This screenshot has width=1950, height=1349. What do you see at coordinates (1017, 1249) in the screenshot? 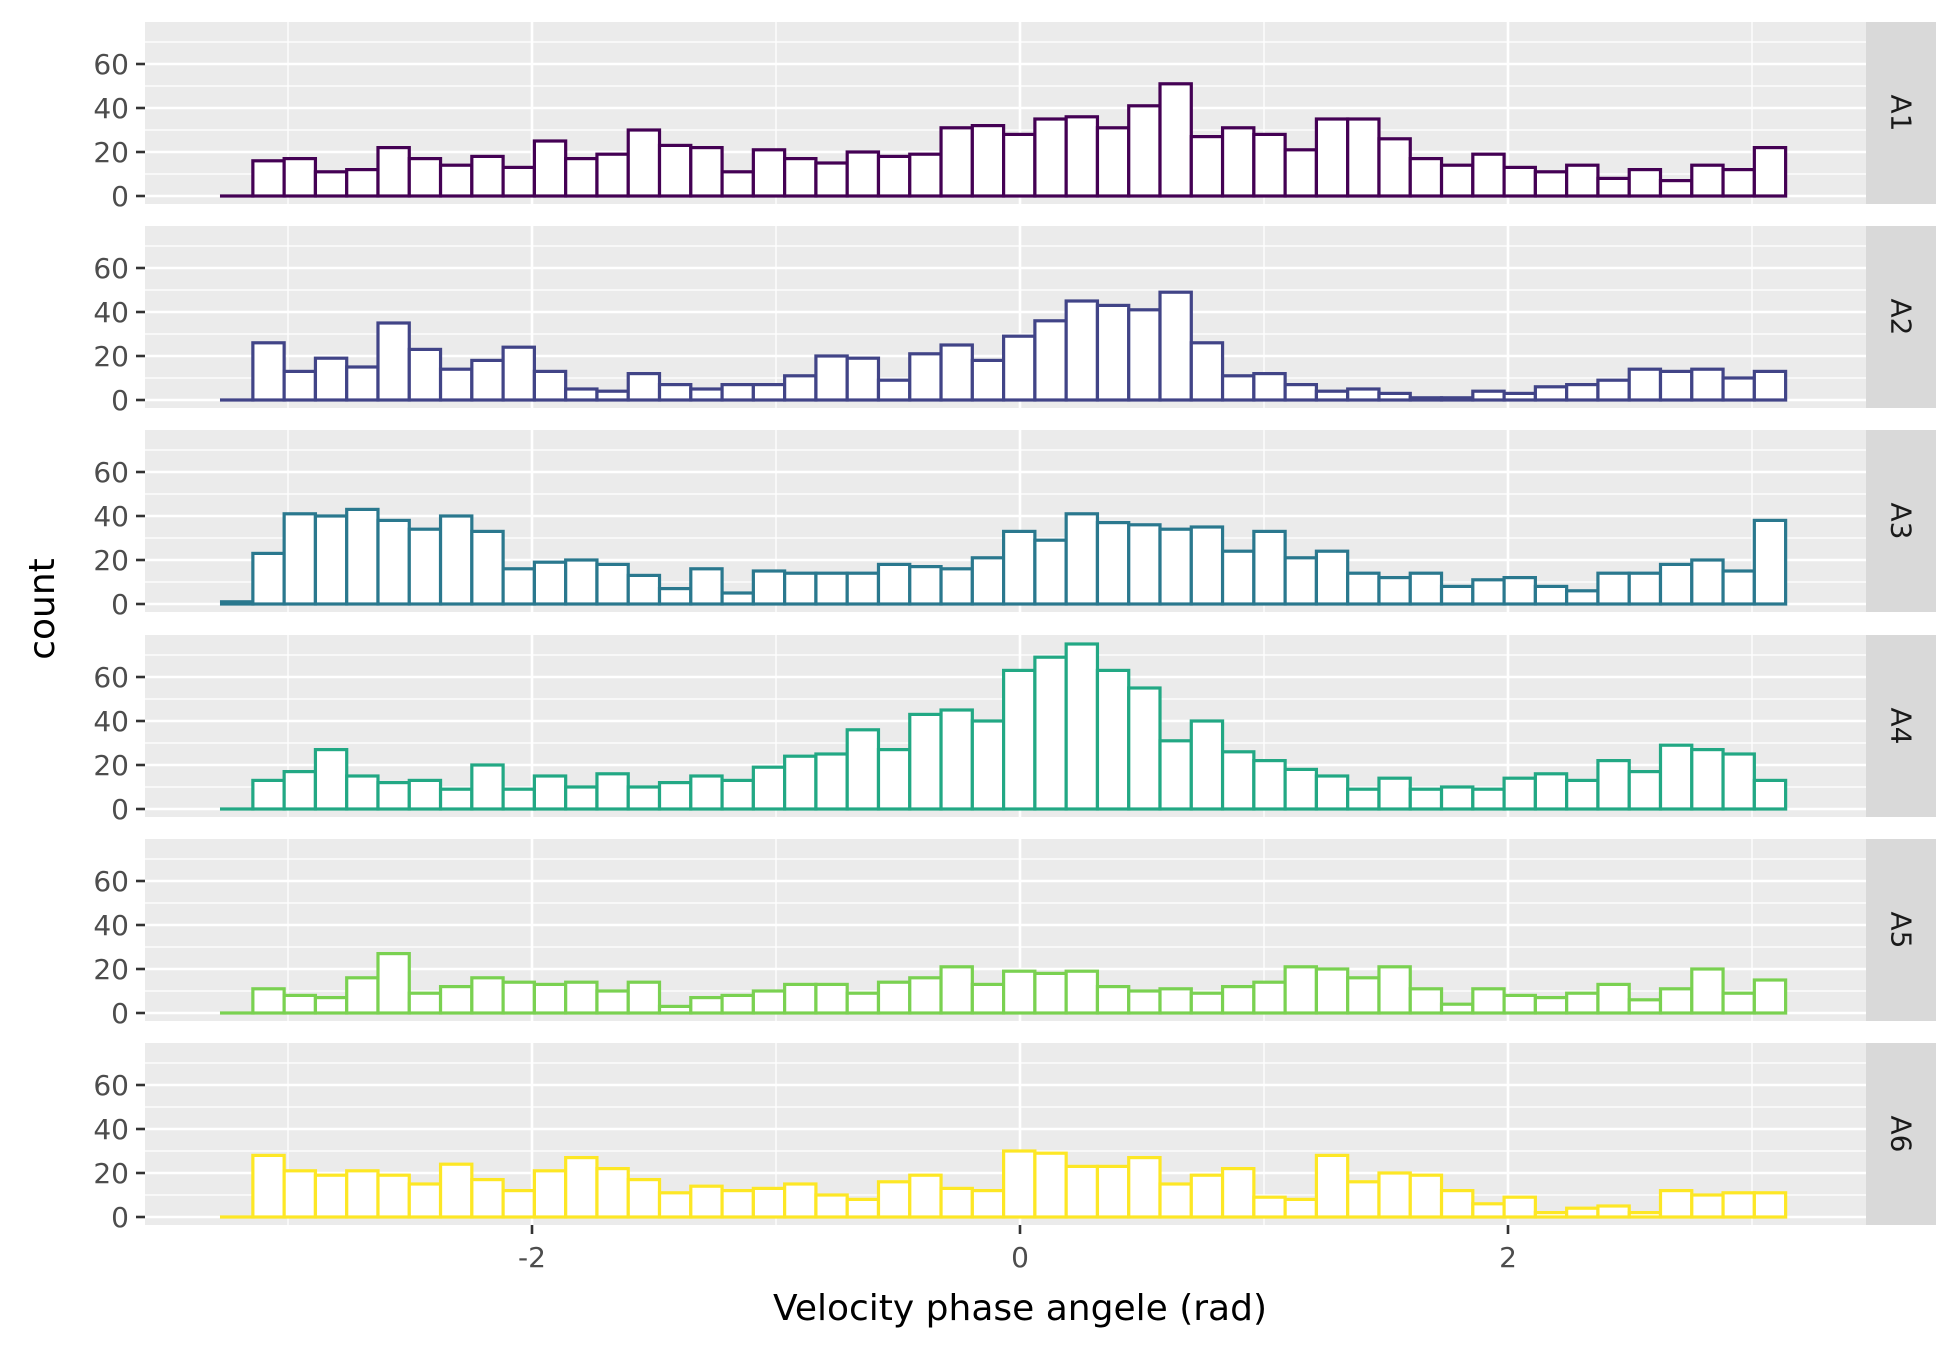
I see `x-axis: -2 0 2` at bounding box center [1017, 1249].